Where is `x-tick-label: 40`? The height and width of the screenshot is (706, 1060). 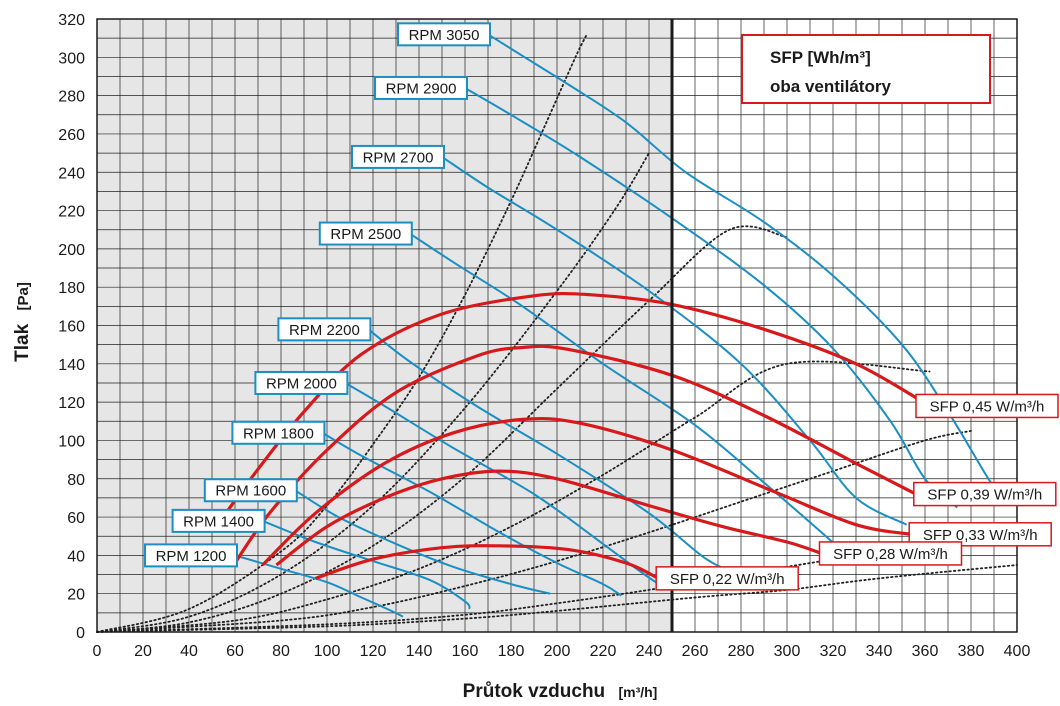
x-tick-label: 40 is located at coordinates (189, 651).